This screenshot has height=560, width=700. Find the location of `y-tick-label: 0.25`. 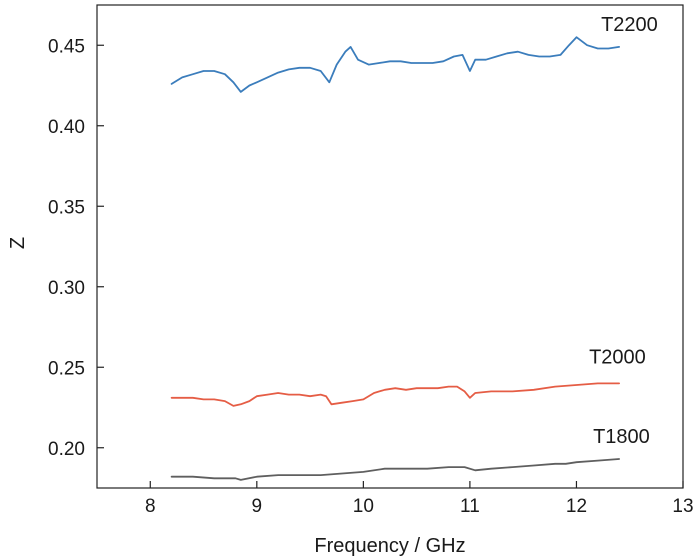

y-tick-label: 0.25 is located at coordinates (66, 368).